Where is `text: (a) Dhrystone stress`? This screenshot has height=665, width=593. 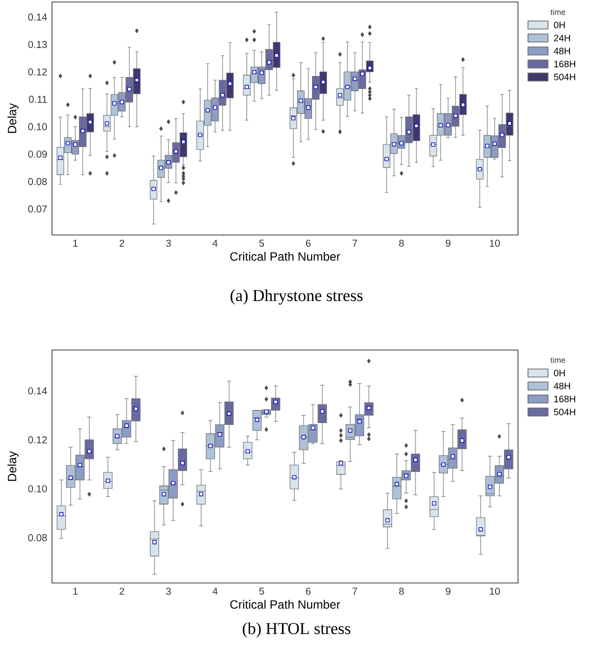
text: (a) Dhrystone stress is located at coordinates (296, 297).